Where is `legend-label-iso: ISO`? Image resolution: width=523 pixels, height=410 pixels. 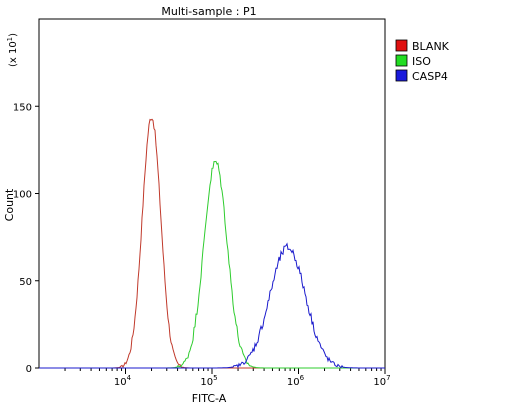 legend-label-iso: ISO is located at coordinates (421, 61).